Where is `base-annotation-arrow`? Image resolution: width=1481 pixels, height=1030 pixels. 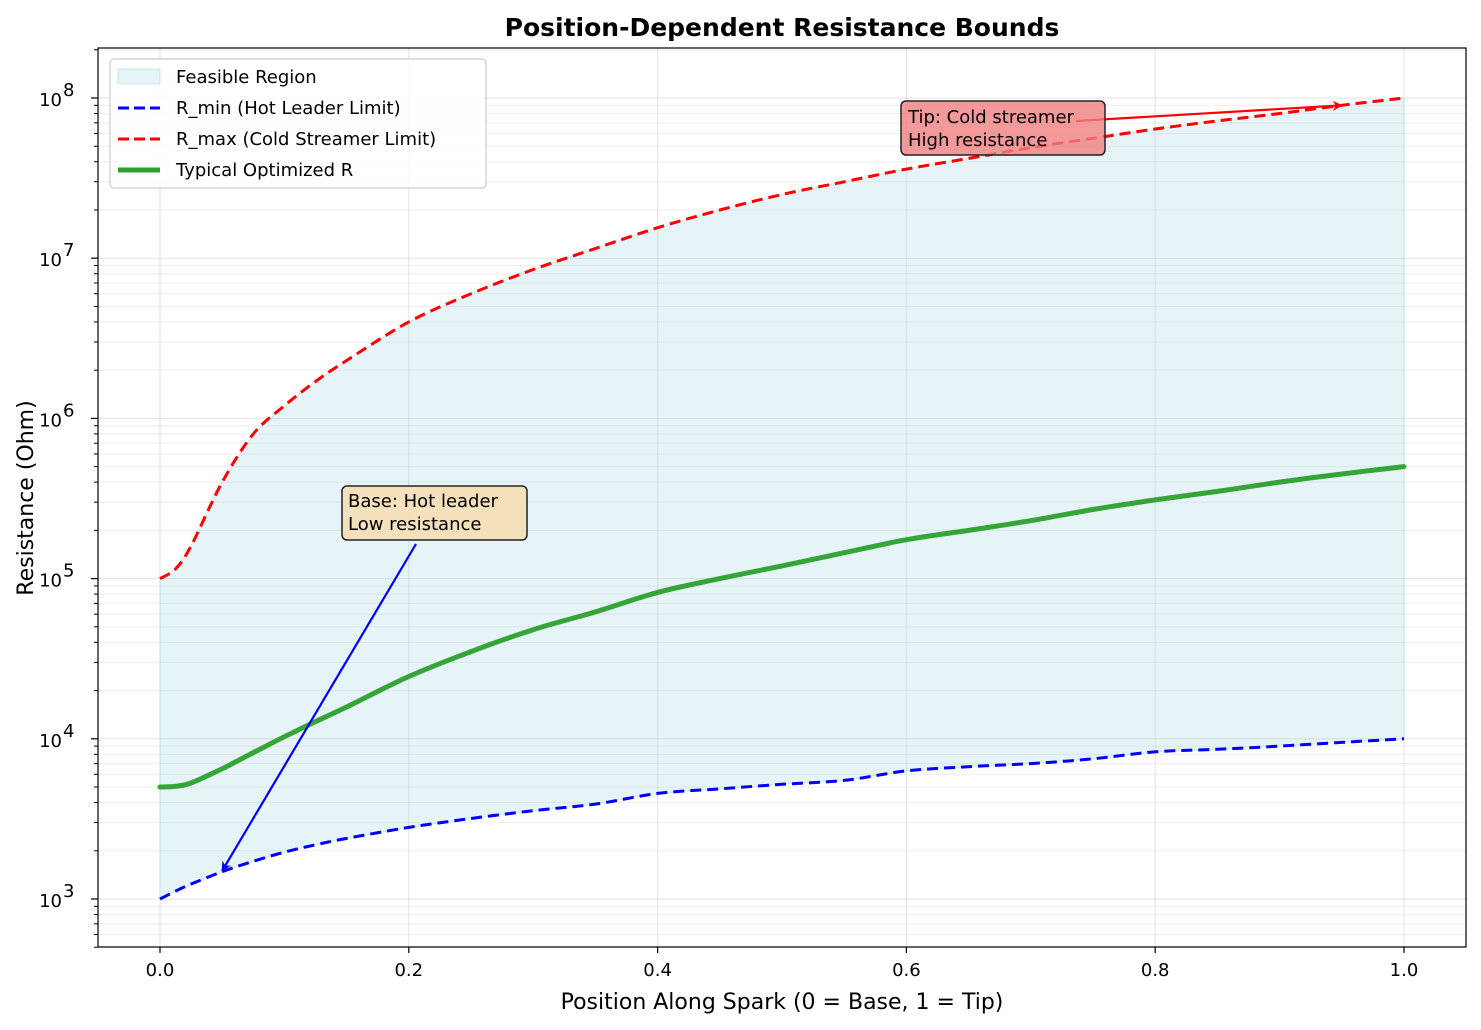 base-annotation-arrow is located at coordinates (319, 707).